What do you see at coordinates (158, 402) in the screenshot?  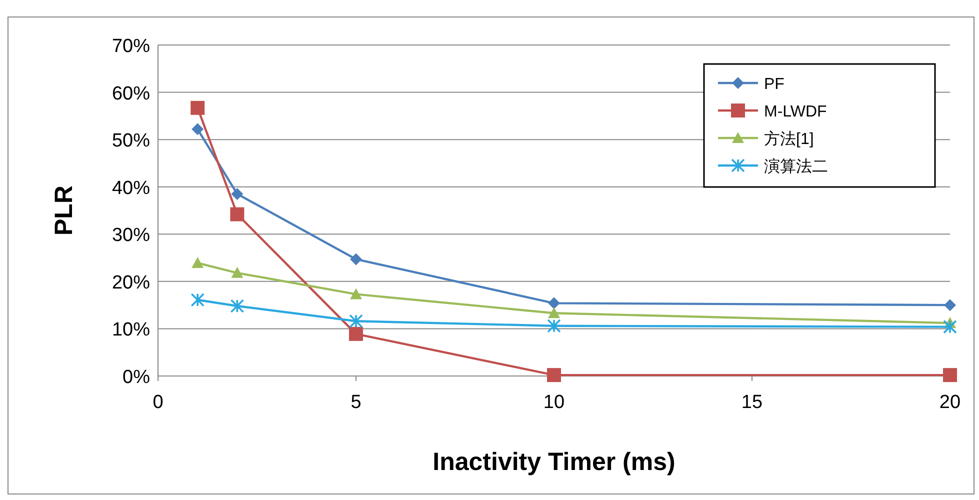 I see `x-tick-label: 0` at bounding box center [158, 402].